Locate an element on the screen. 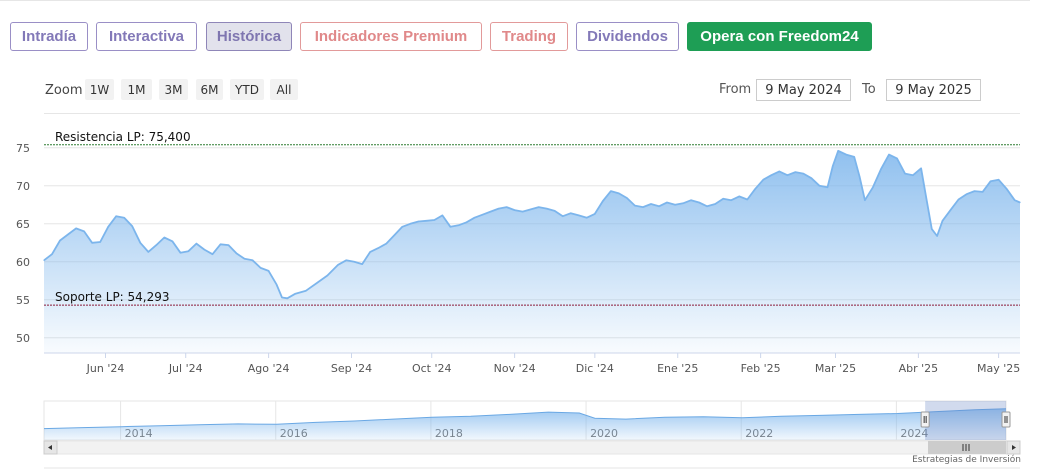 The width and height of the screenshot is (1039, 476). navigator-right-handle is located at coordinates (1006, 419).